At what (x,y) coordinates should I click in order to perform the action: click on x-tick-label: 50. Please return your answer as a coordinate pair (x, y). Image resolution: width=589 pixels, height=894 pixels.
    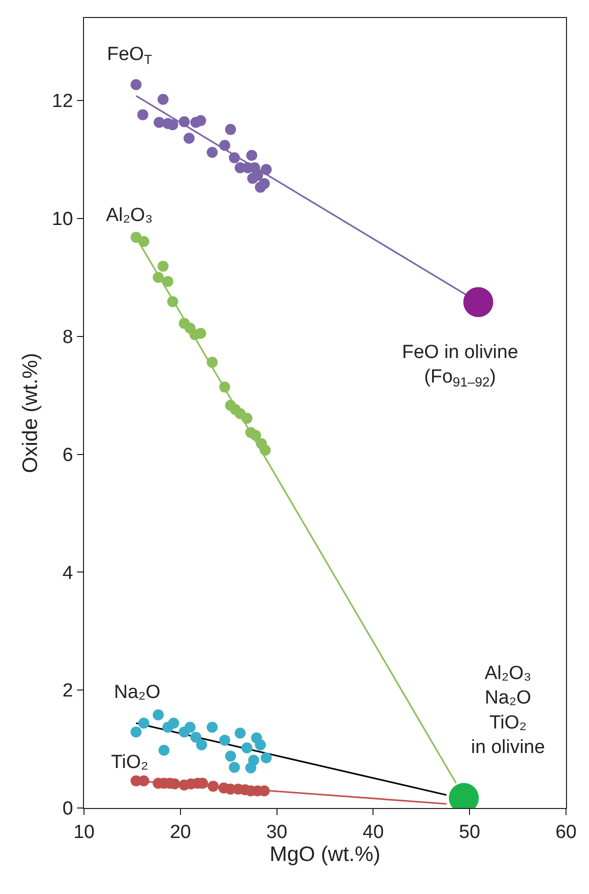
    Looking at the image, I should click on (469, 832).